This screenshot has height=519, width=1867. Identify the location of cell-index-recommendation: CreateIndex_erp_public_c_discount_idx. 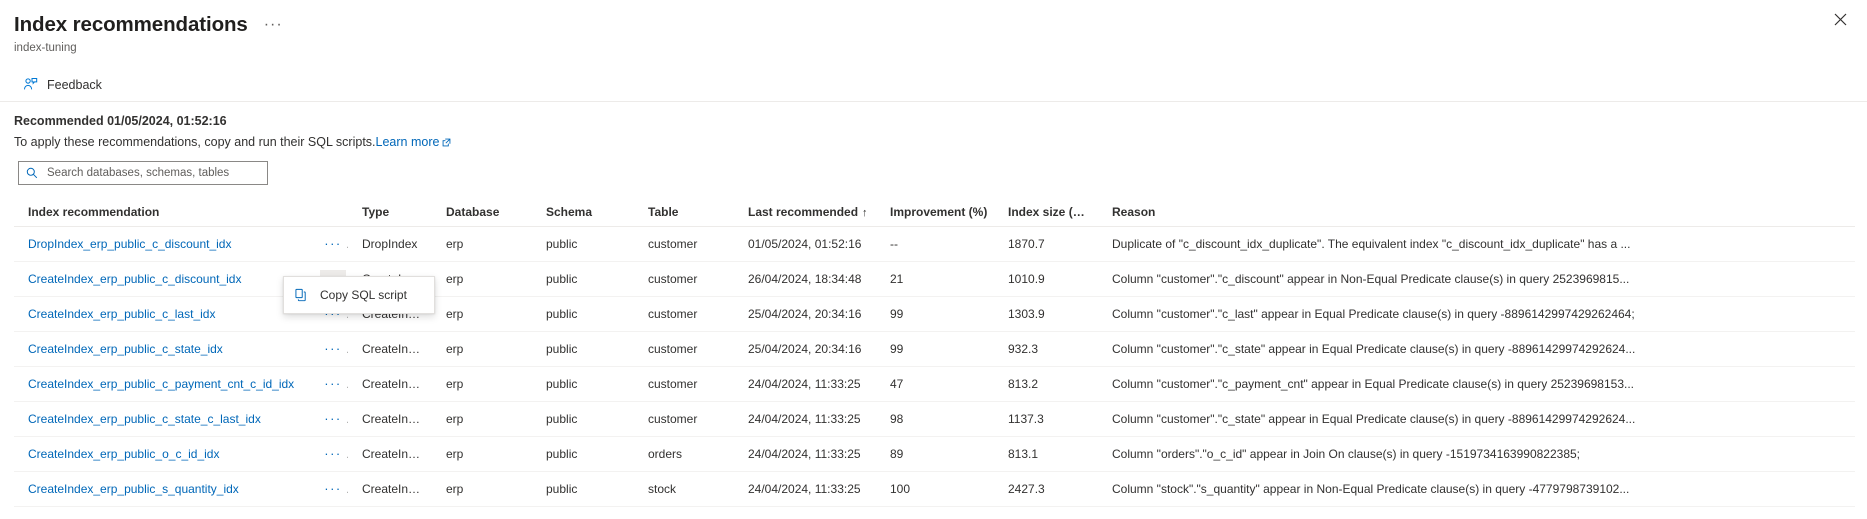
(160, 279).